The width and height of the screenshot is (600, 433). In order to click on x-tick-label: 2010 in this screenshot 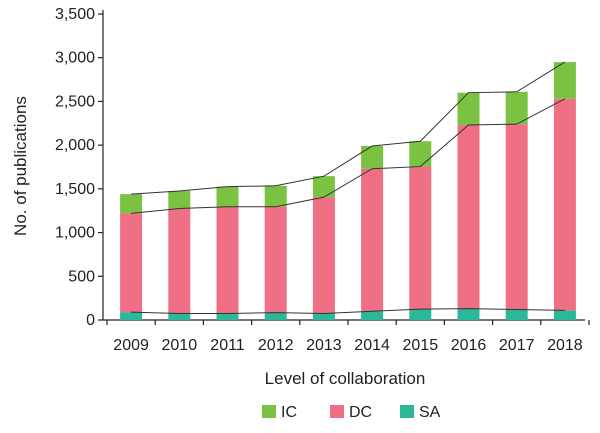, I will do `click(180, 345)`.